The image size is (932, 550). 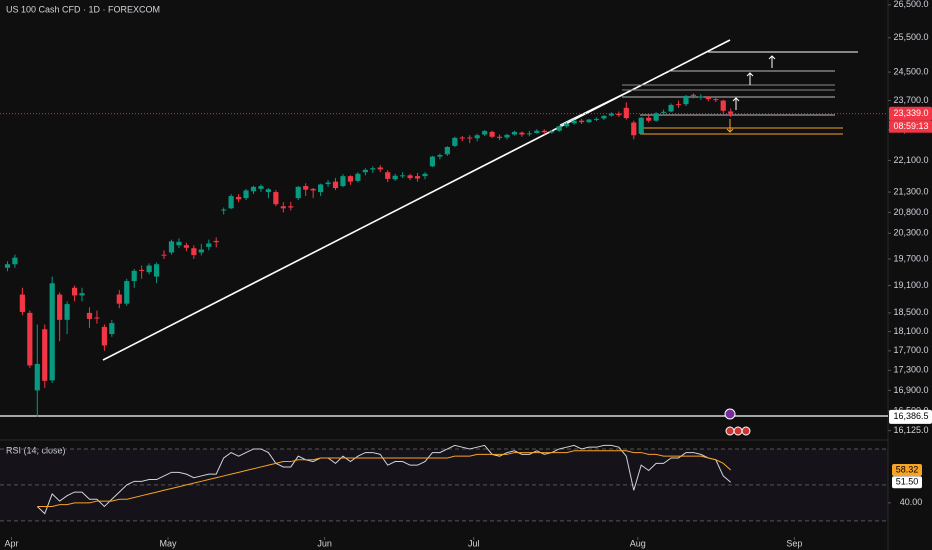 I want to click on y-tick-label: 20,300.0, so click(x=910, y=233).